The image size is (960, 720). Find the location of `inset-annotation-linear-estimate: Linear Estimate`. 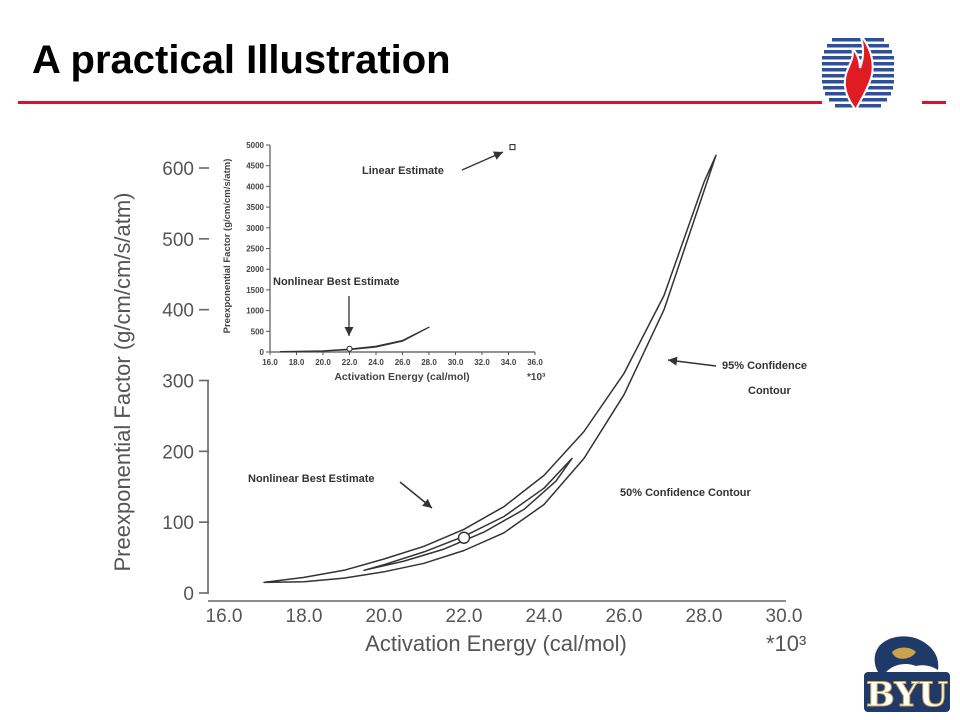

inset-annotation-linear-estimate: Linear Estimate is located at coordinates (403, 171).